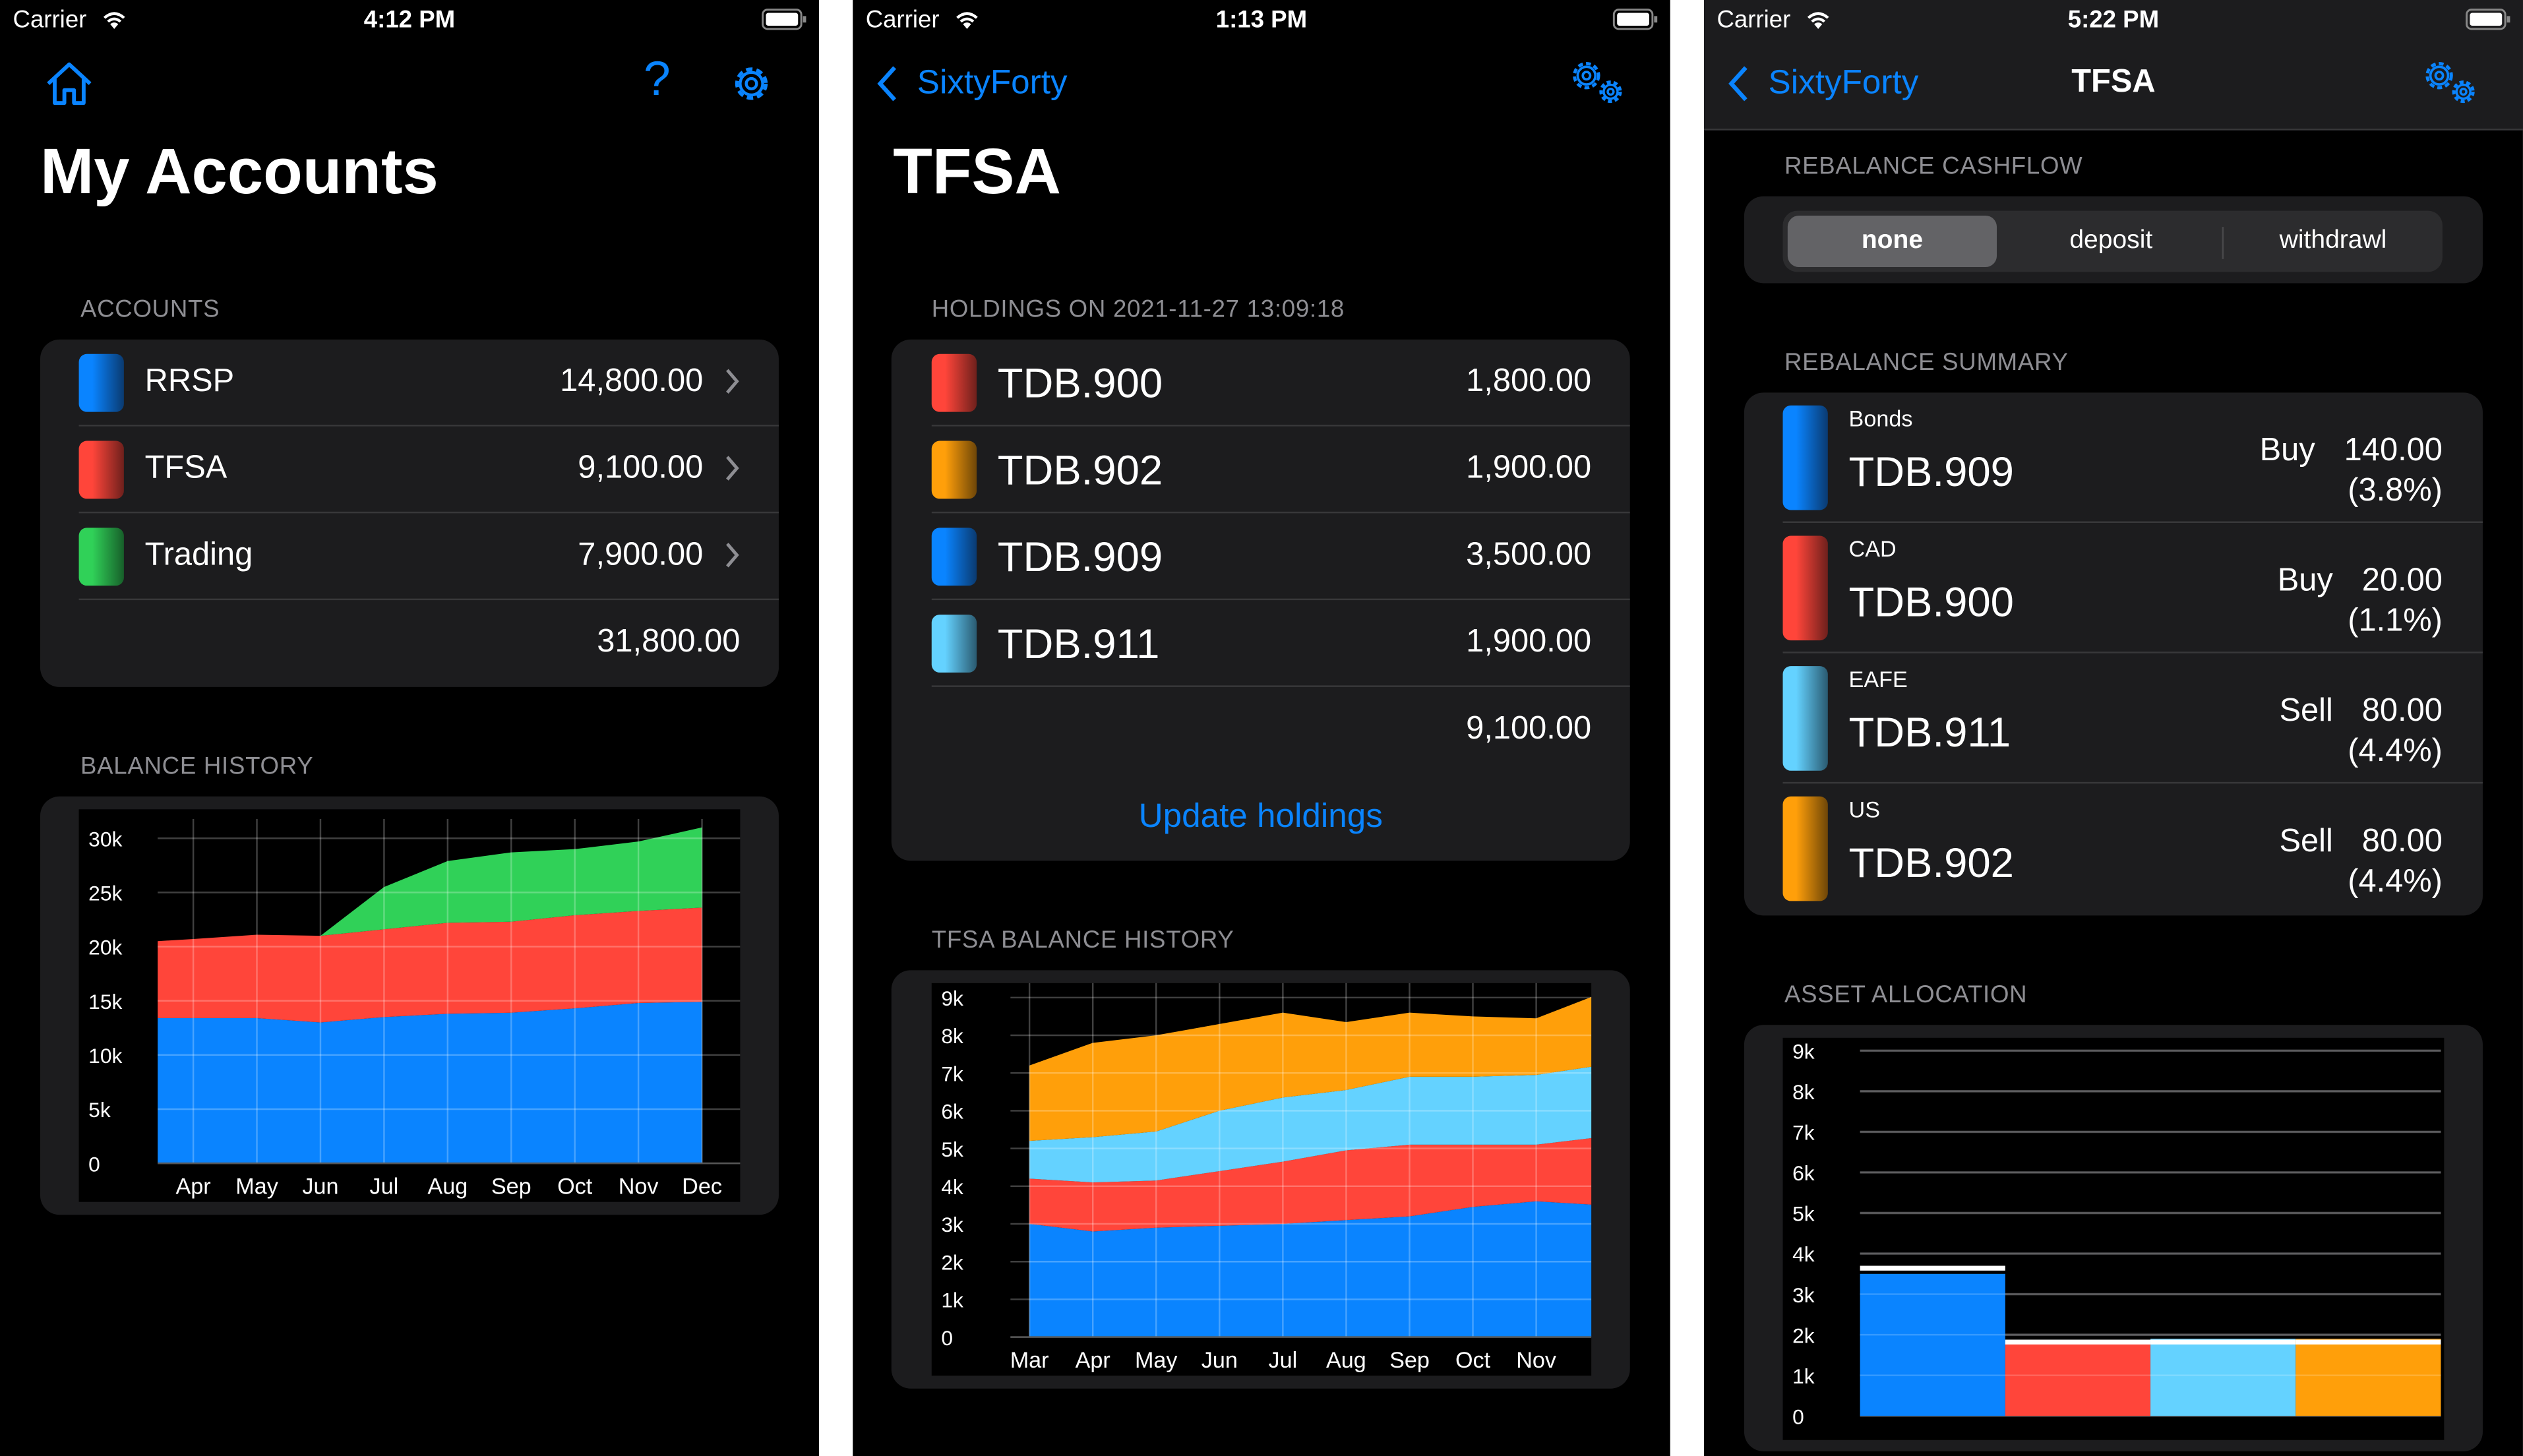  I want to click on asset-category: CAD, so click(1872, 548).